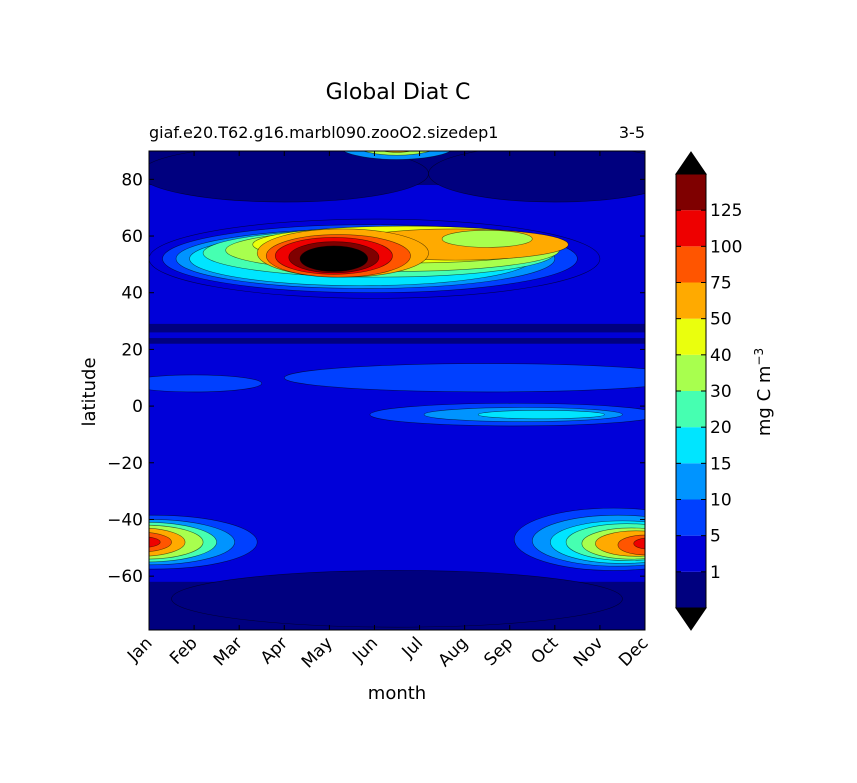  What do you see at coordinates (132, 294) in the screenshot?
I see `y-tick-label: 40` at bounding box center [132, 294].